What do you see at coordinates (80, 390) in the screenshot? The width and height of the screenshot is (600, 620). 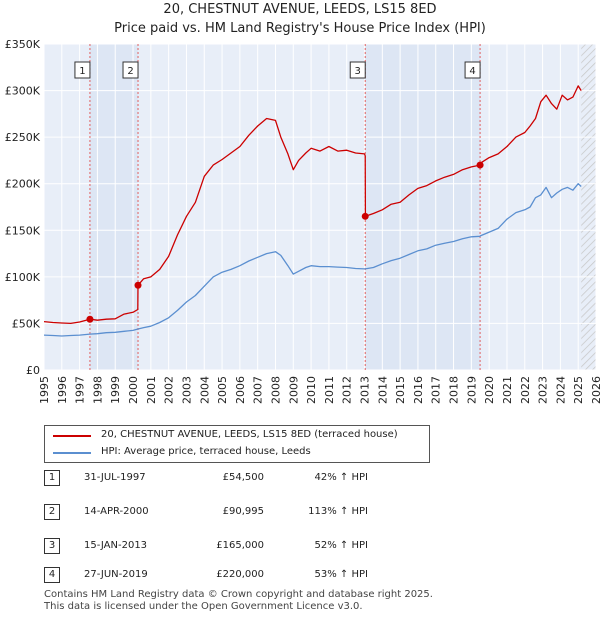 I see `x-tick-label: 1997` at bounding box center [80, 390].